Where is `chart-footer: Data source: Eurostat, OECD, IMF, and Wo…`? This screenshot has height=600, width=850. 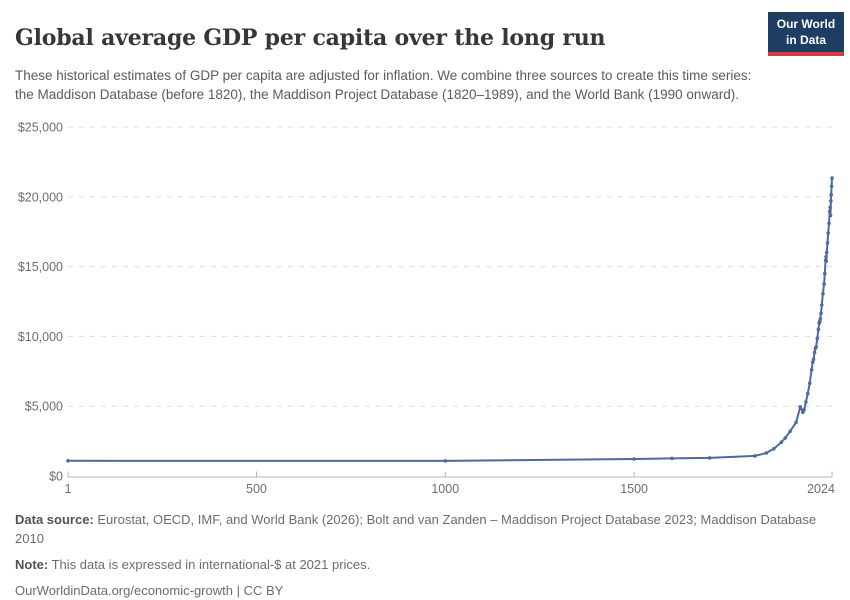 chart-footer: Data source: Eurostat, OECD, IMF, and Wo… is located at coordinates (426, 555).